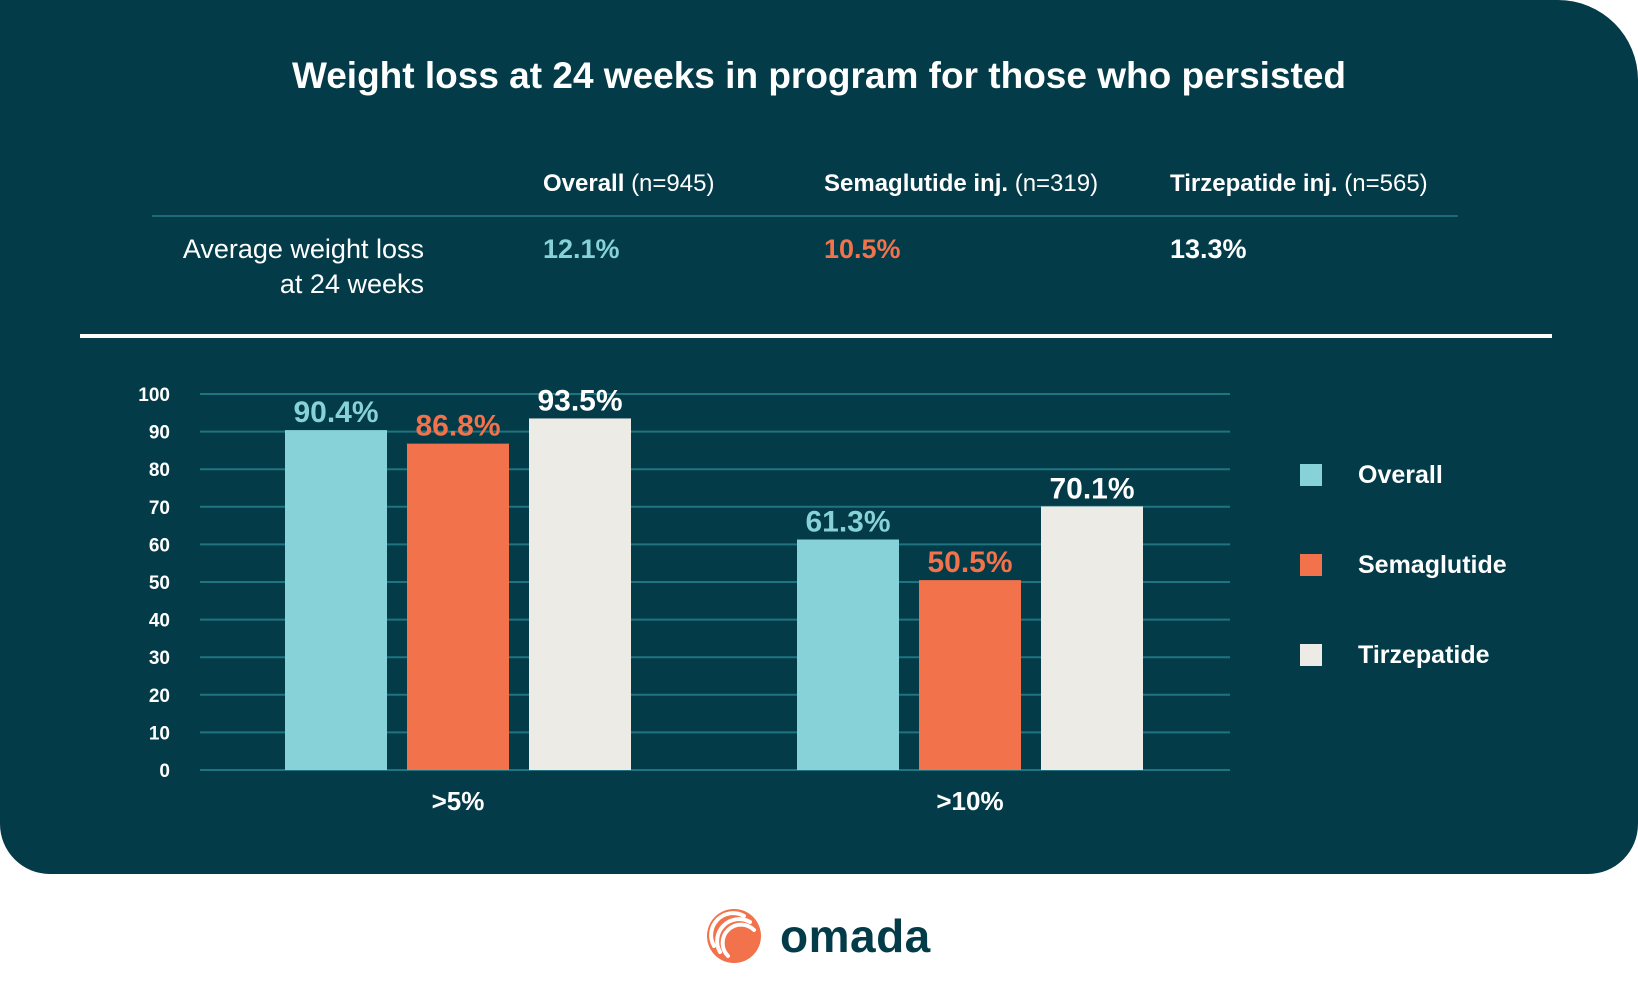 Image resolution: width=1638 pixels, height=1001 pixels. What do you see at coordinates (336, 600) in the screenshot?
I see `bar-overall-gt5` at bounding box center [336, 600].